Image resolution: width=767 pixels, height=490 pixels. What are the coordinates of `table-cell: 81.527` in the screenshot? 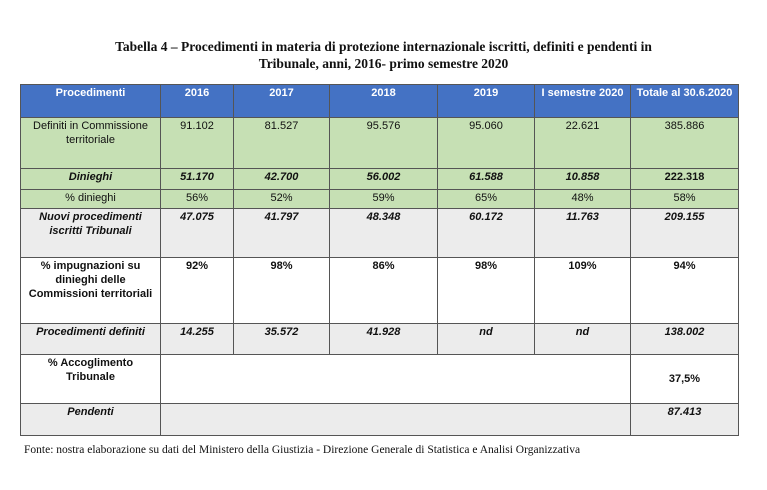 It's located at (281, 143).